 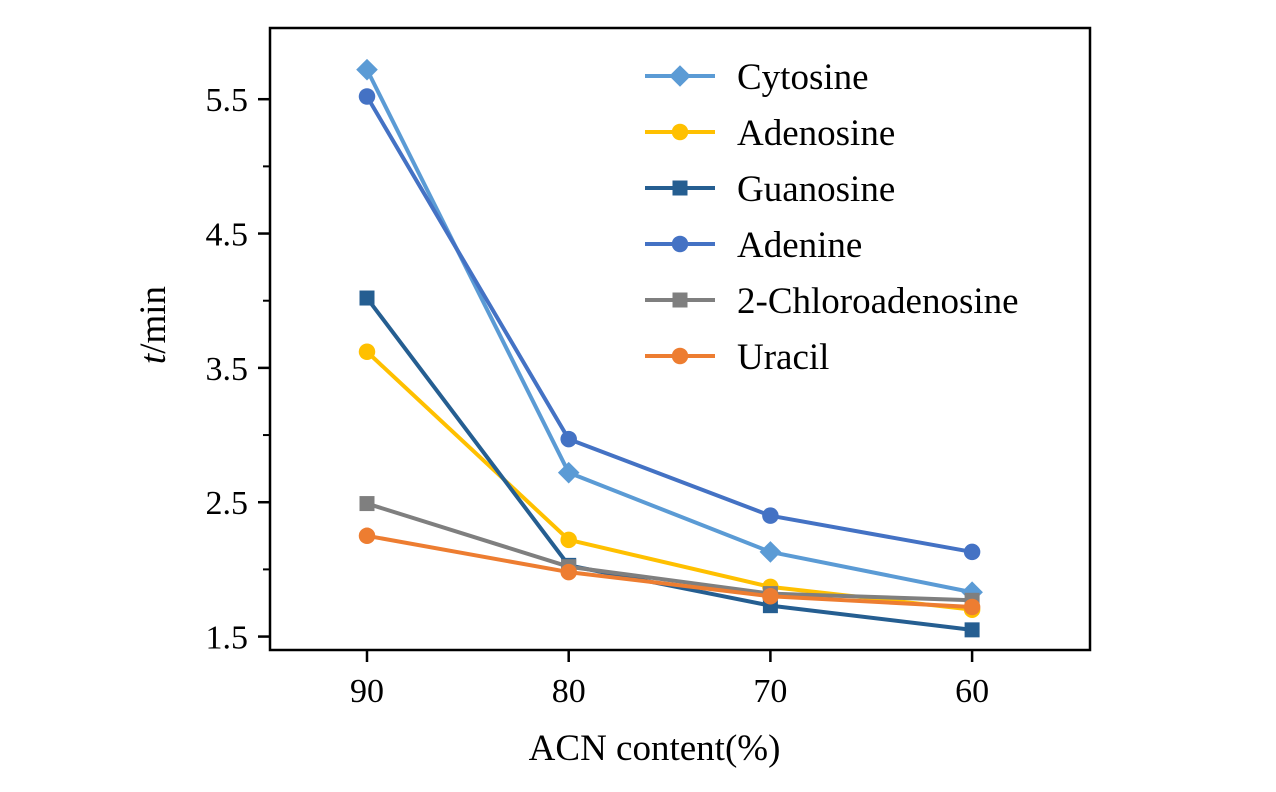 What do you see at coordinates (770, 691) in the screenshot?
I see `x-tick-label: 70` at bounding box center [770, 691].